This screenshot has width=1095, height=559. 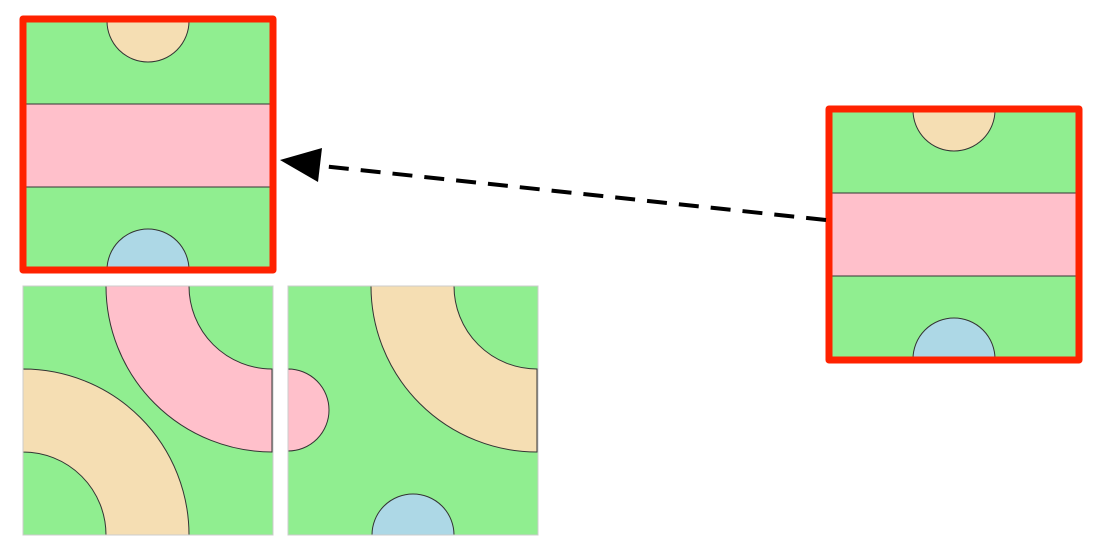 I want to click on held-tile-highlight-frame, so click(x=954, y=234).